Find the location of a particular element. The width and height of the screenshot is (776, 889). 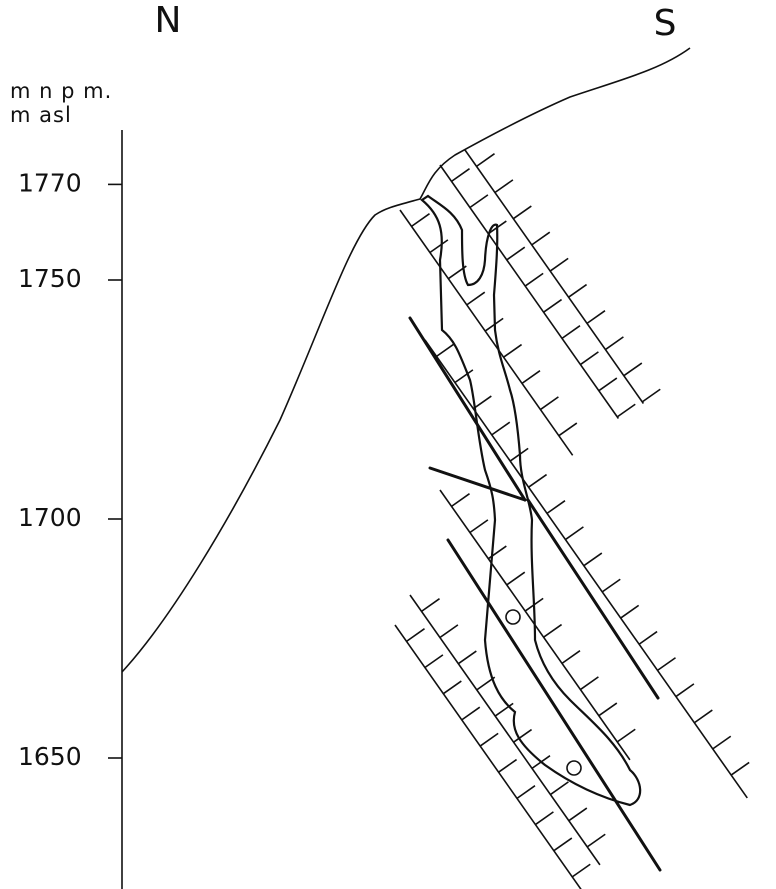

north-label: N is located at coordinates (168, 20).